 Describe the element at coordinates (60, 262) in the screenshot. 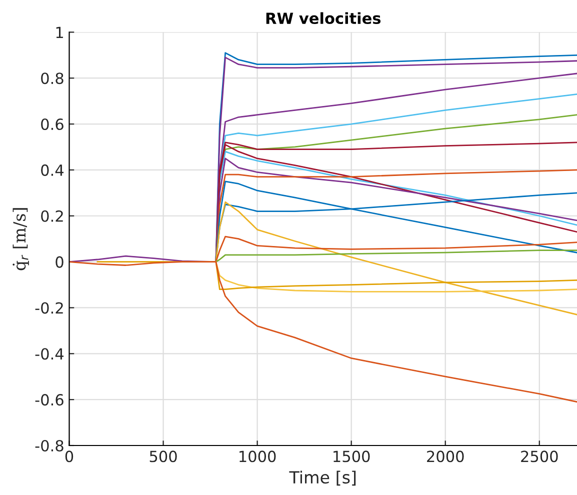

I see `y-tick-label: 0` at that location.